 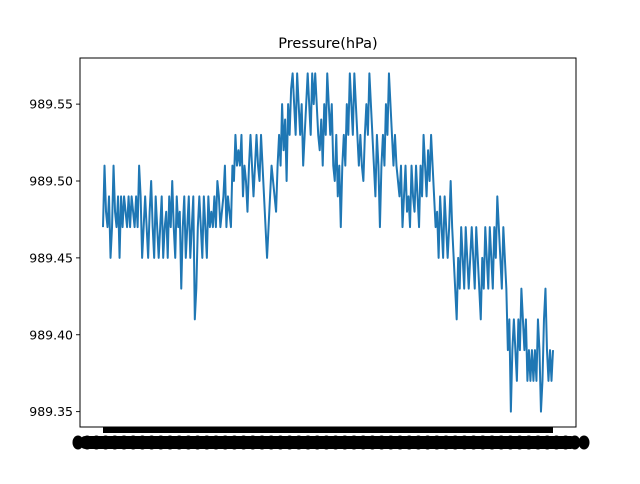 What do you see at coordinates (51, 411) in the screenshot?
I see `y-tick-label: 989.35` at bounding box center [51, 411].